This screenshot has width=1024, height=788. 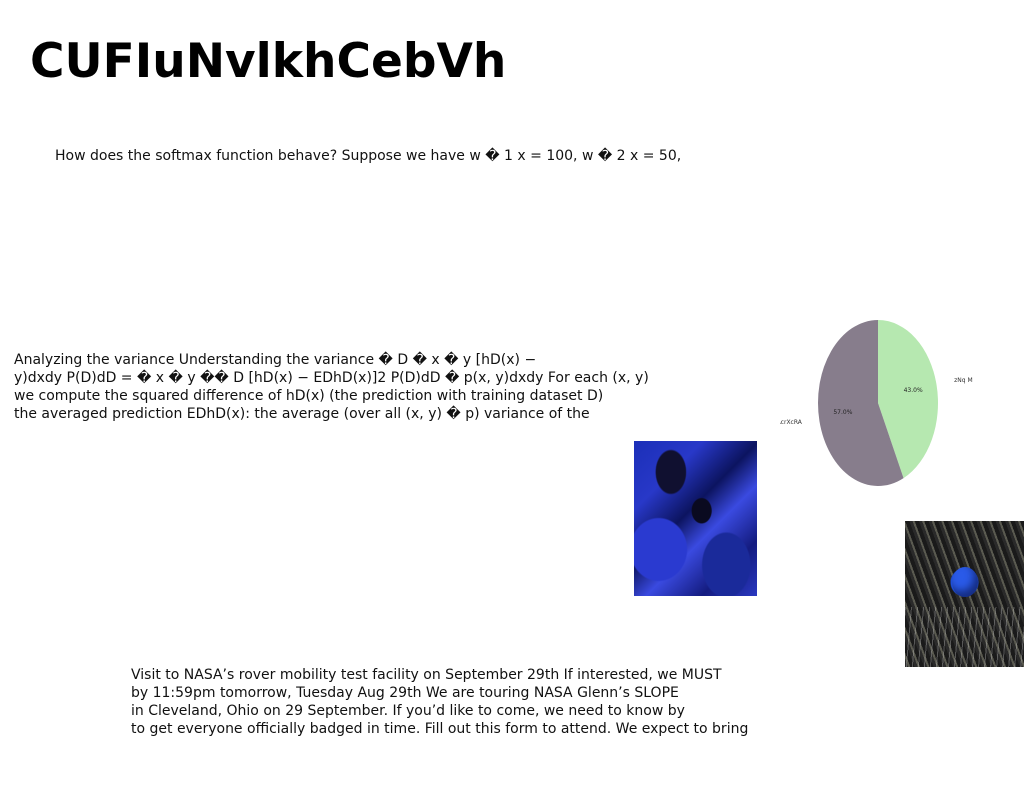 What do you see at coordinates (965, 582) in the screenshot?
I see `blue-ball` at bounding box center [965, 582].